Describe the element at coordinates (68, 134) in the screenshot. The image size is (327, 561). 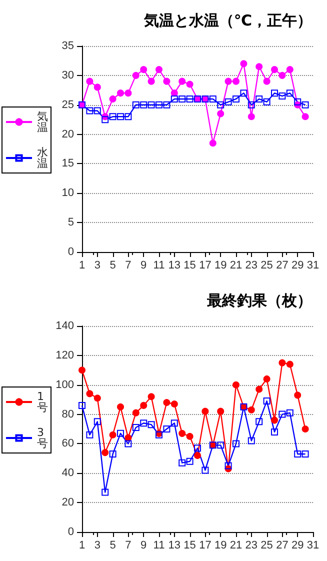
I see `y-tick-label: 20` at that location.